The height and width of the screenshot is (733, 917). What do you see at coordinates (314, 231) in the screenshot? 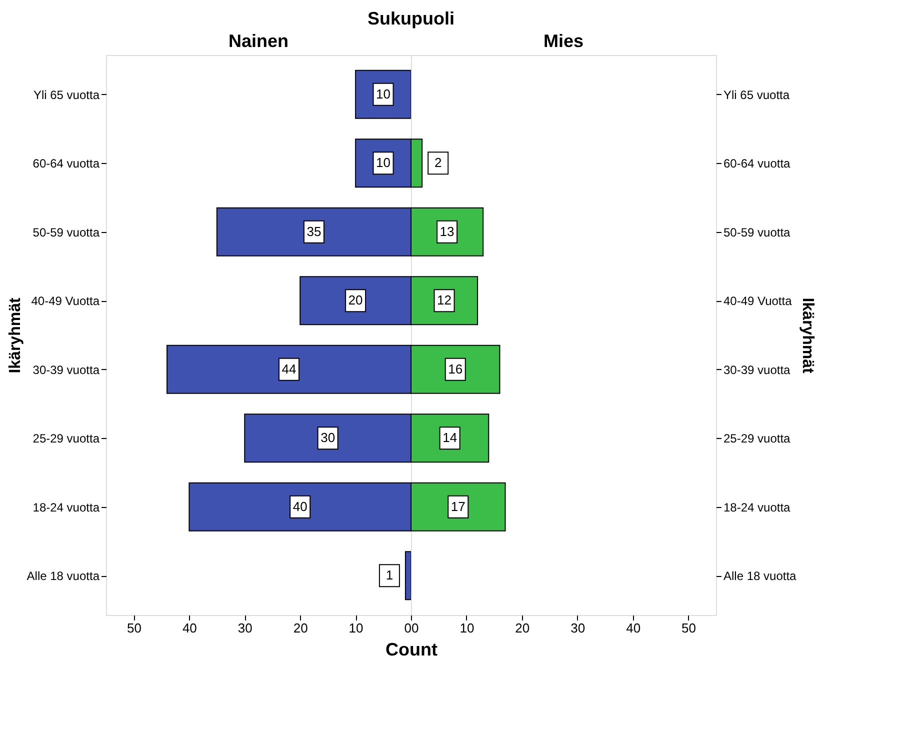
I see `data-label: 35` at bounding box center [314, 231].